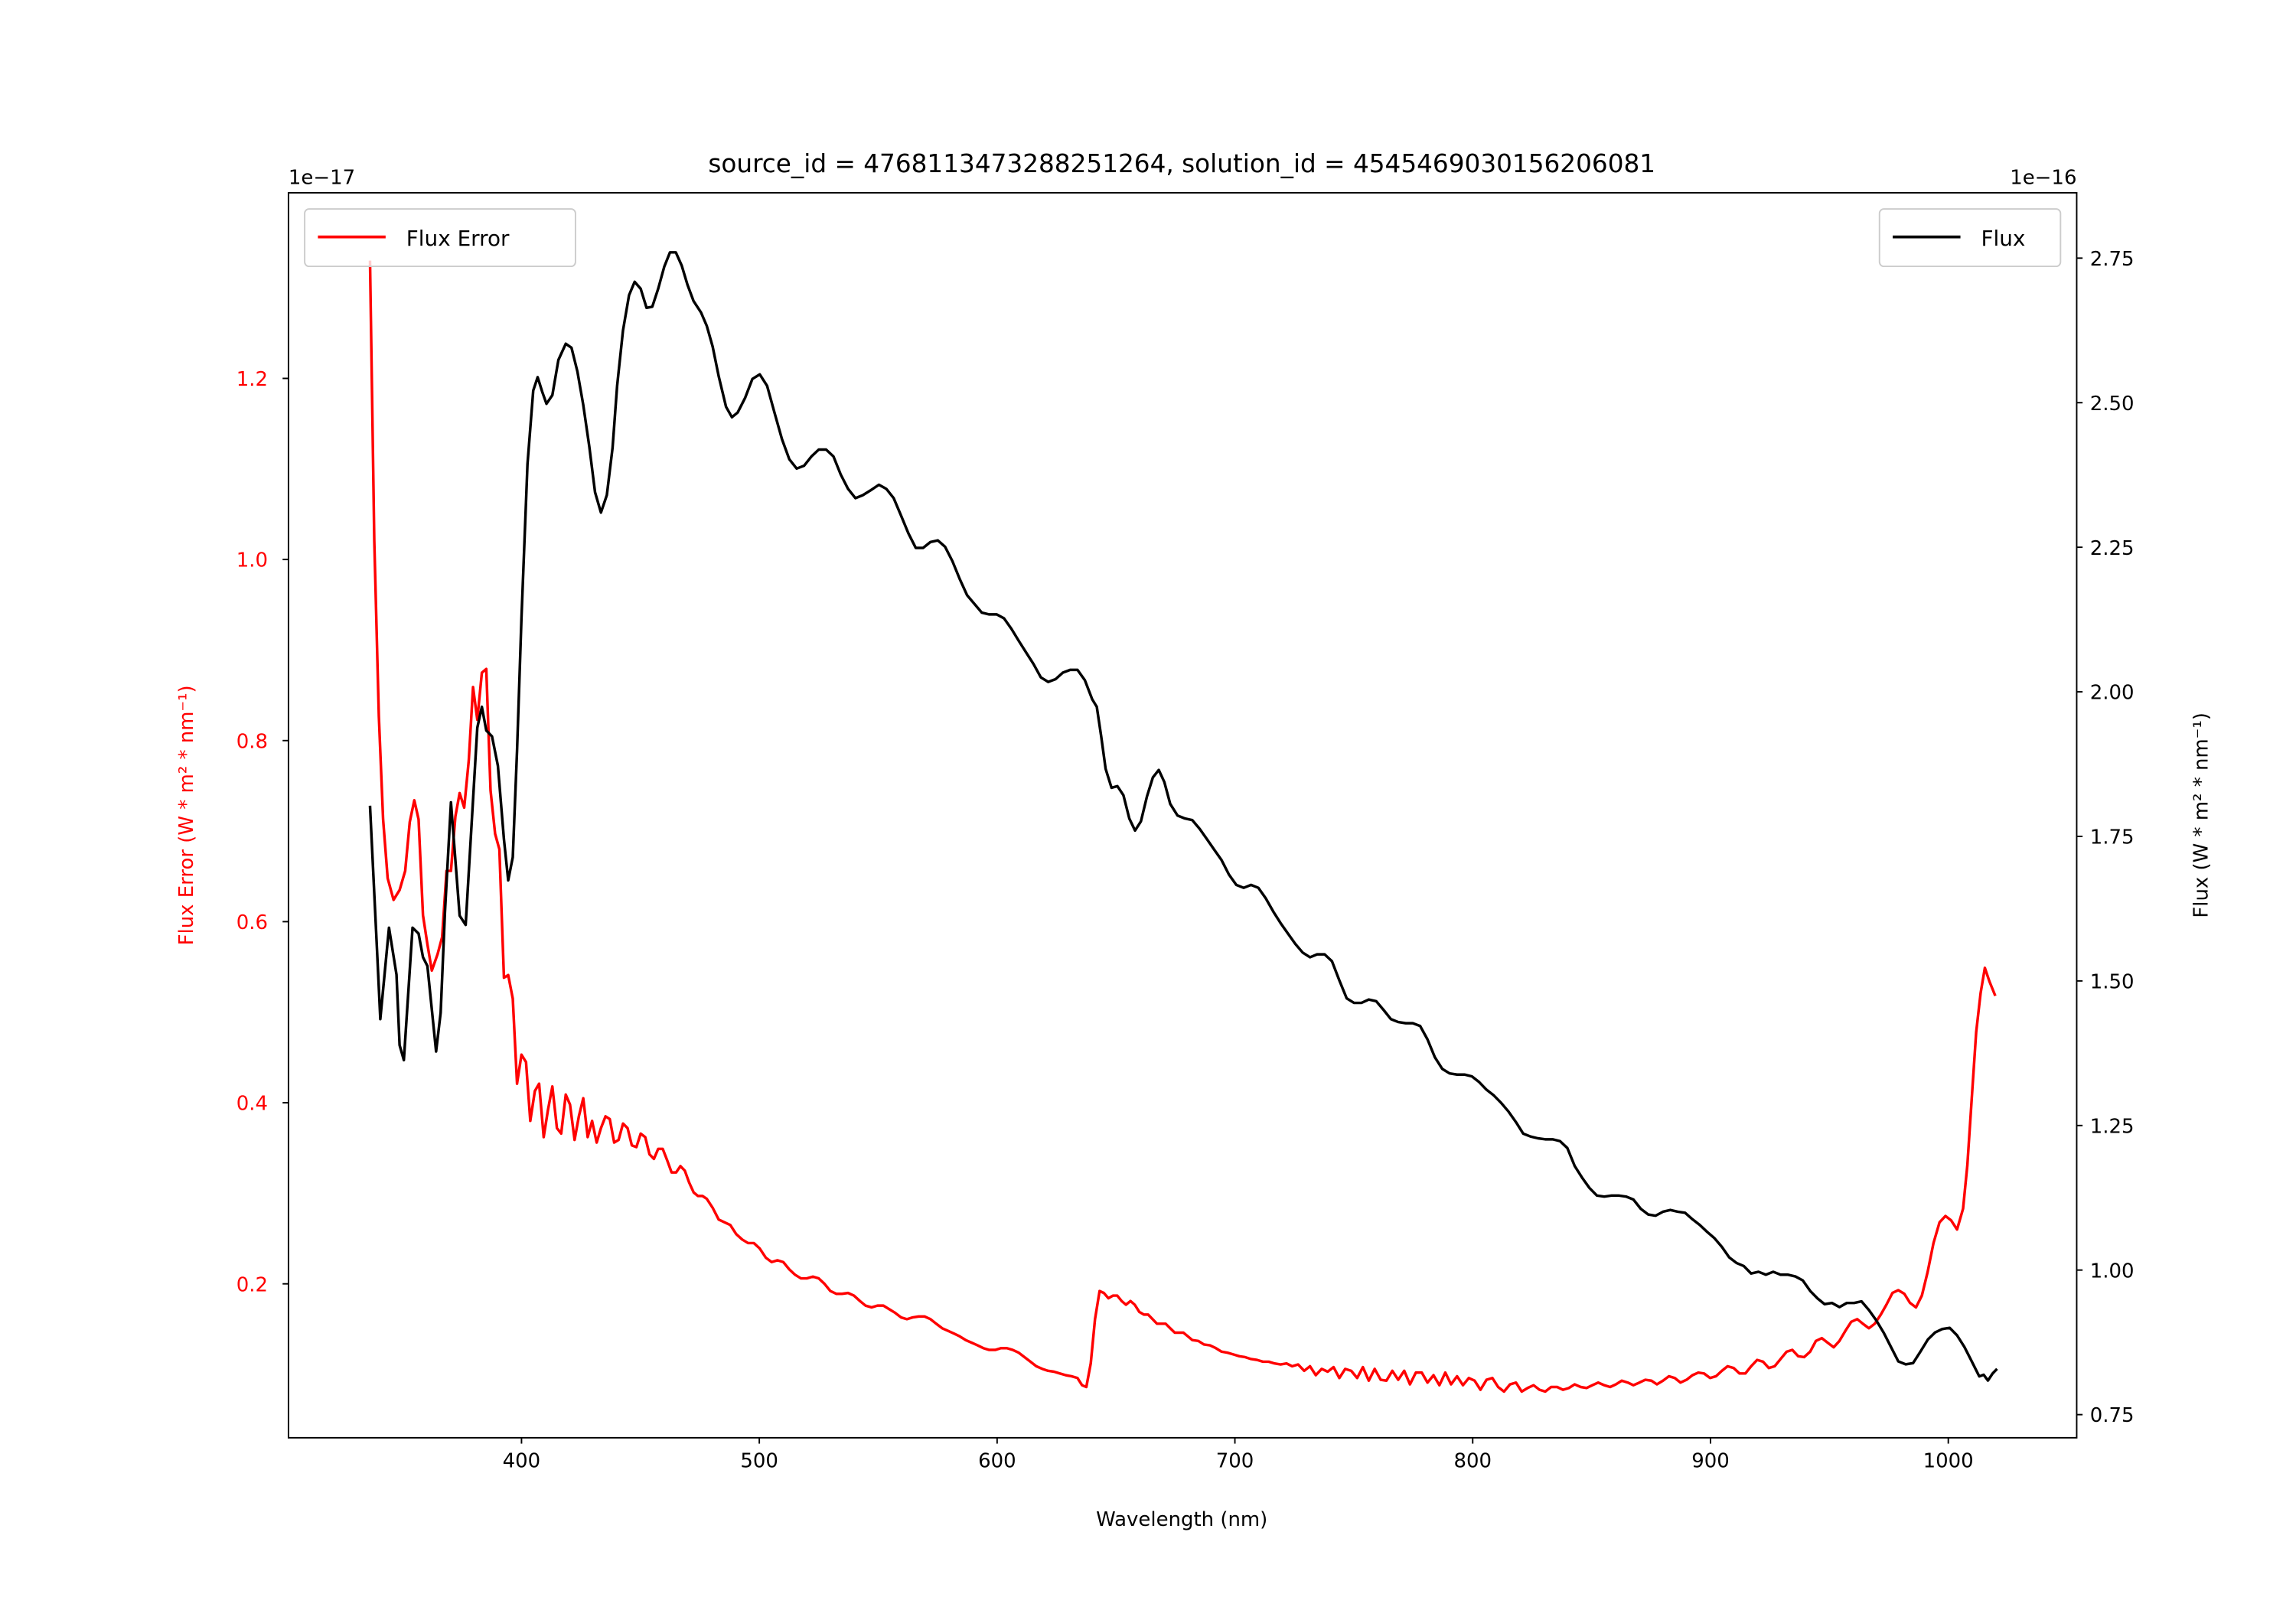 Image resolution: width=2296 pixels, height=1607 pixels. Describe the element at coordinates (997, 1460) in the screenshot. I see `x-tick-label: 600` at that location.